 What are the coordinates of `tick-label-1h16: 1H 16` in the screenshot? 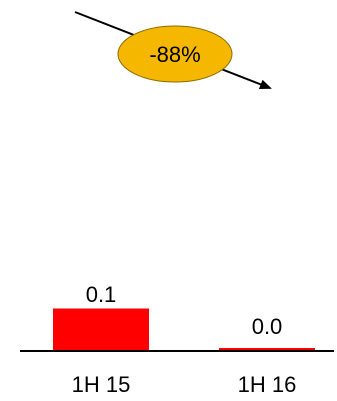 It's located at (267, 384).